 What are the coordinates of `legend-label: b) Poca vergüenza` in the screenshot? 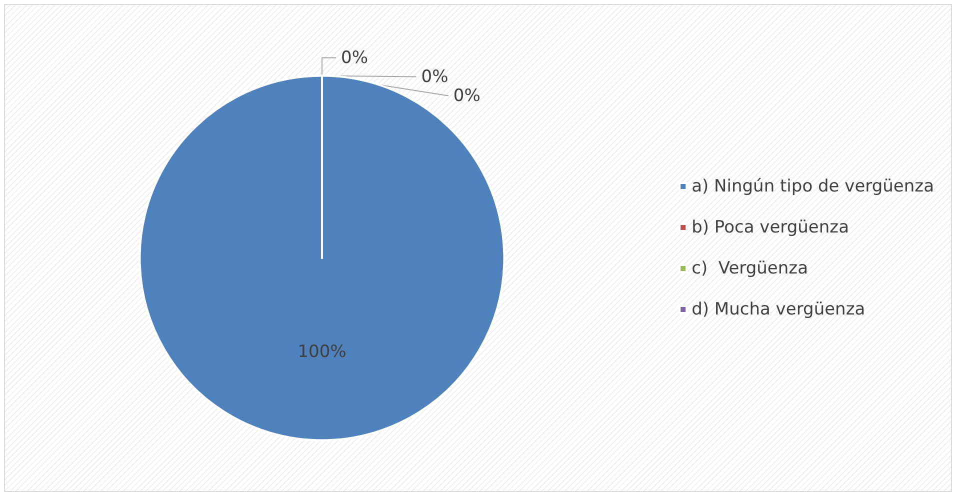 It's located at (771, 228).